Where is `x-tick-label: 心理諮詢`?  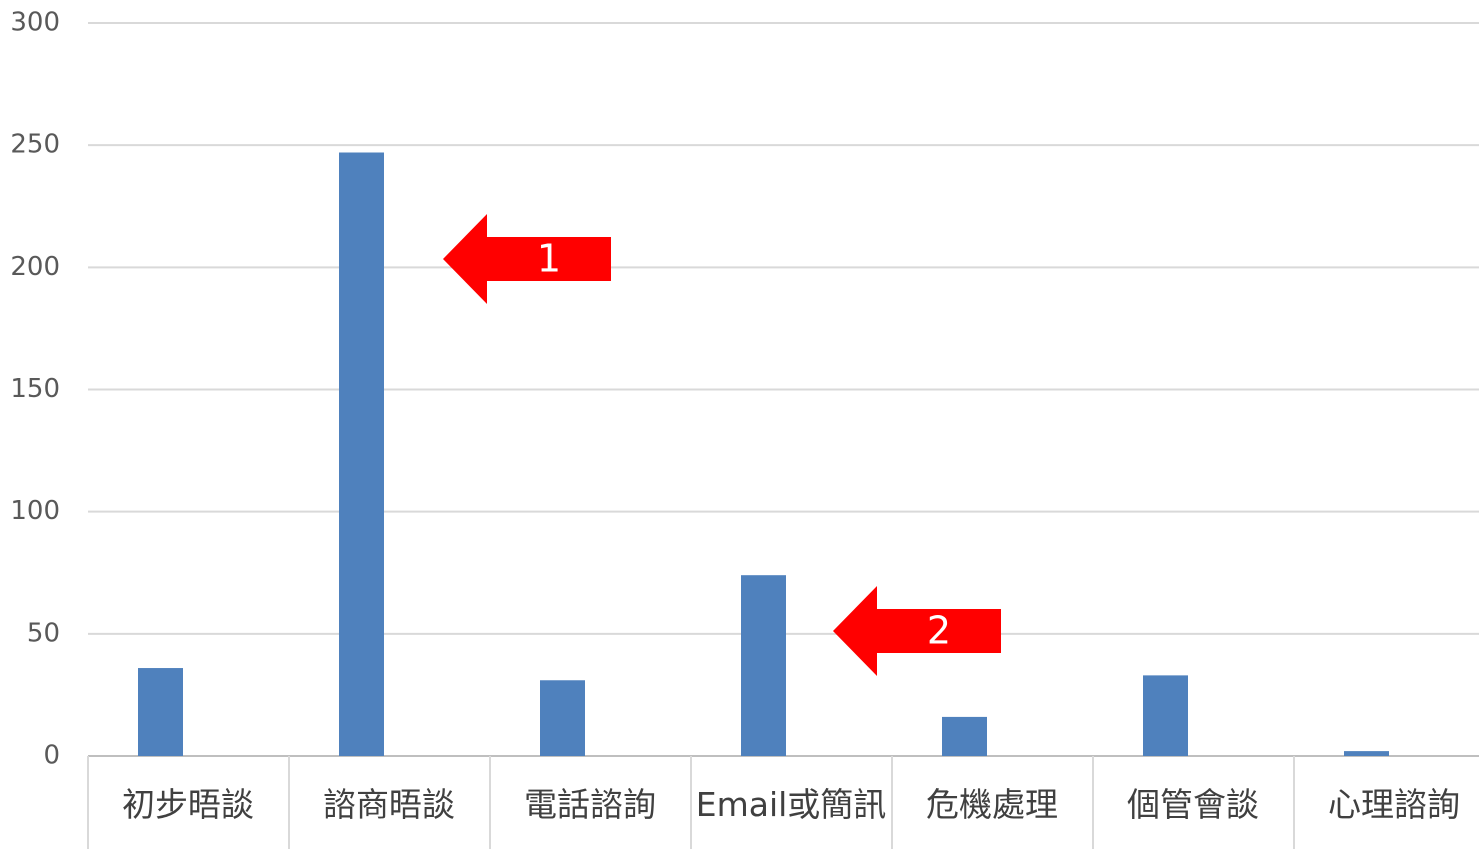
x-tick-label: 心理諮詢 is located at coordinates (1394, 804).